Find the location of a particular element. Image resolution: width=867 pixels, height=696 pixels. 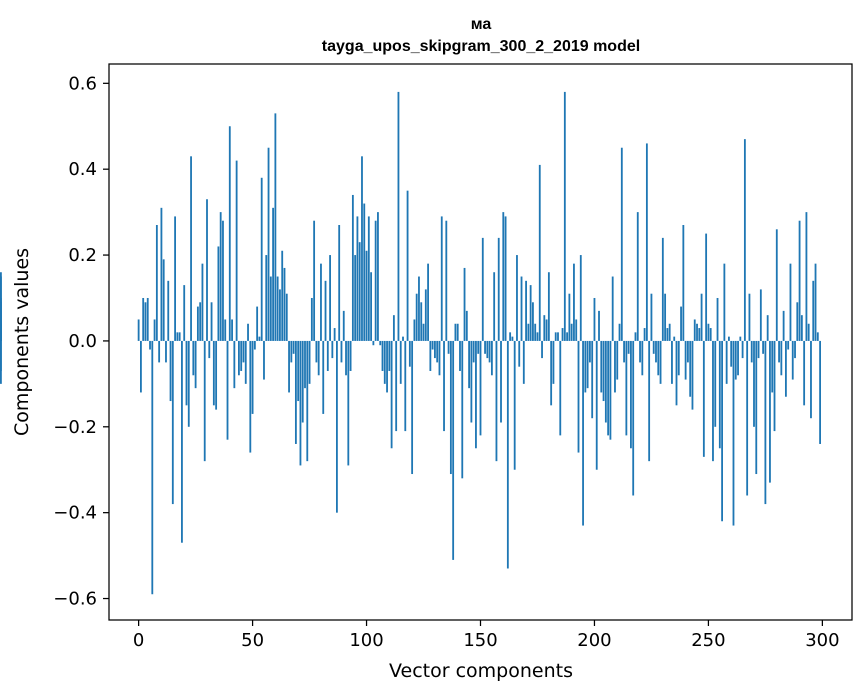

y-axis-label: Components values is located at coordinates (22, 342).